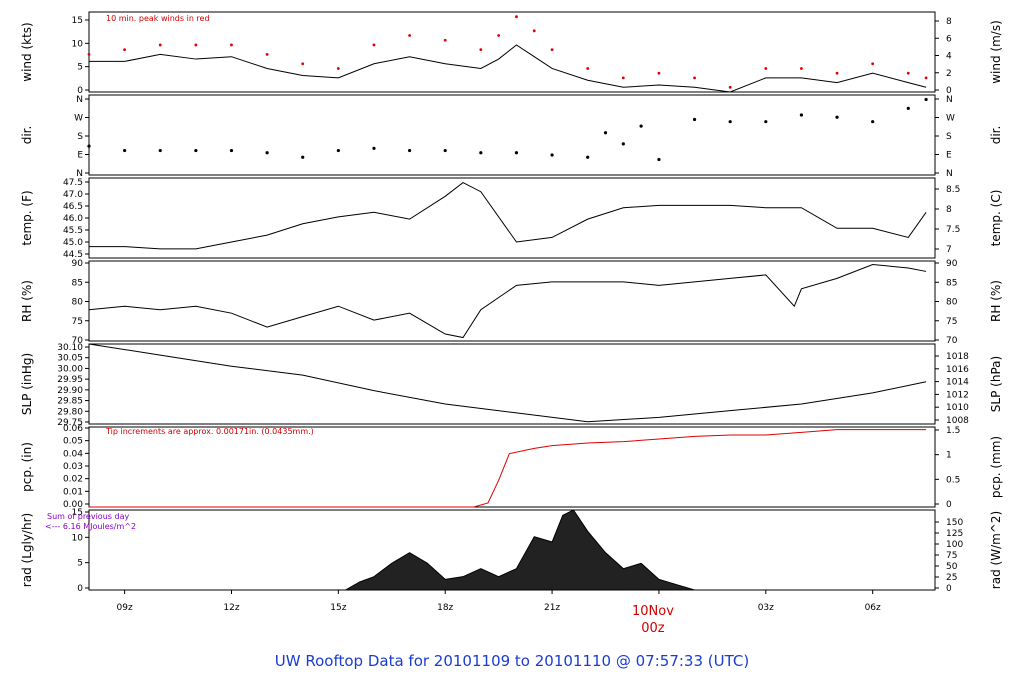  I want to click on left-tick-label: 0.06, so click(73, 429).